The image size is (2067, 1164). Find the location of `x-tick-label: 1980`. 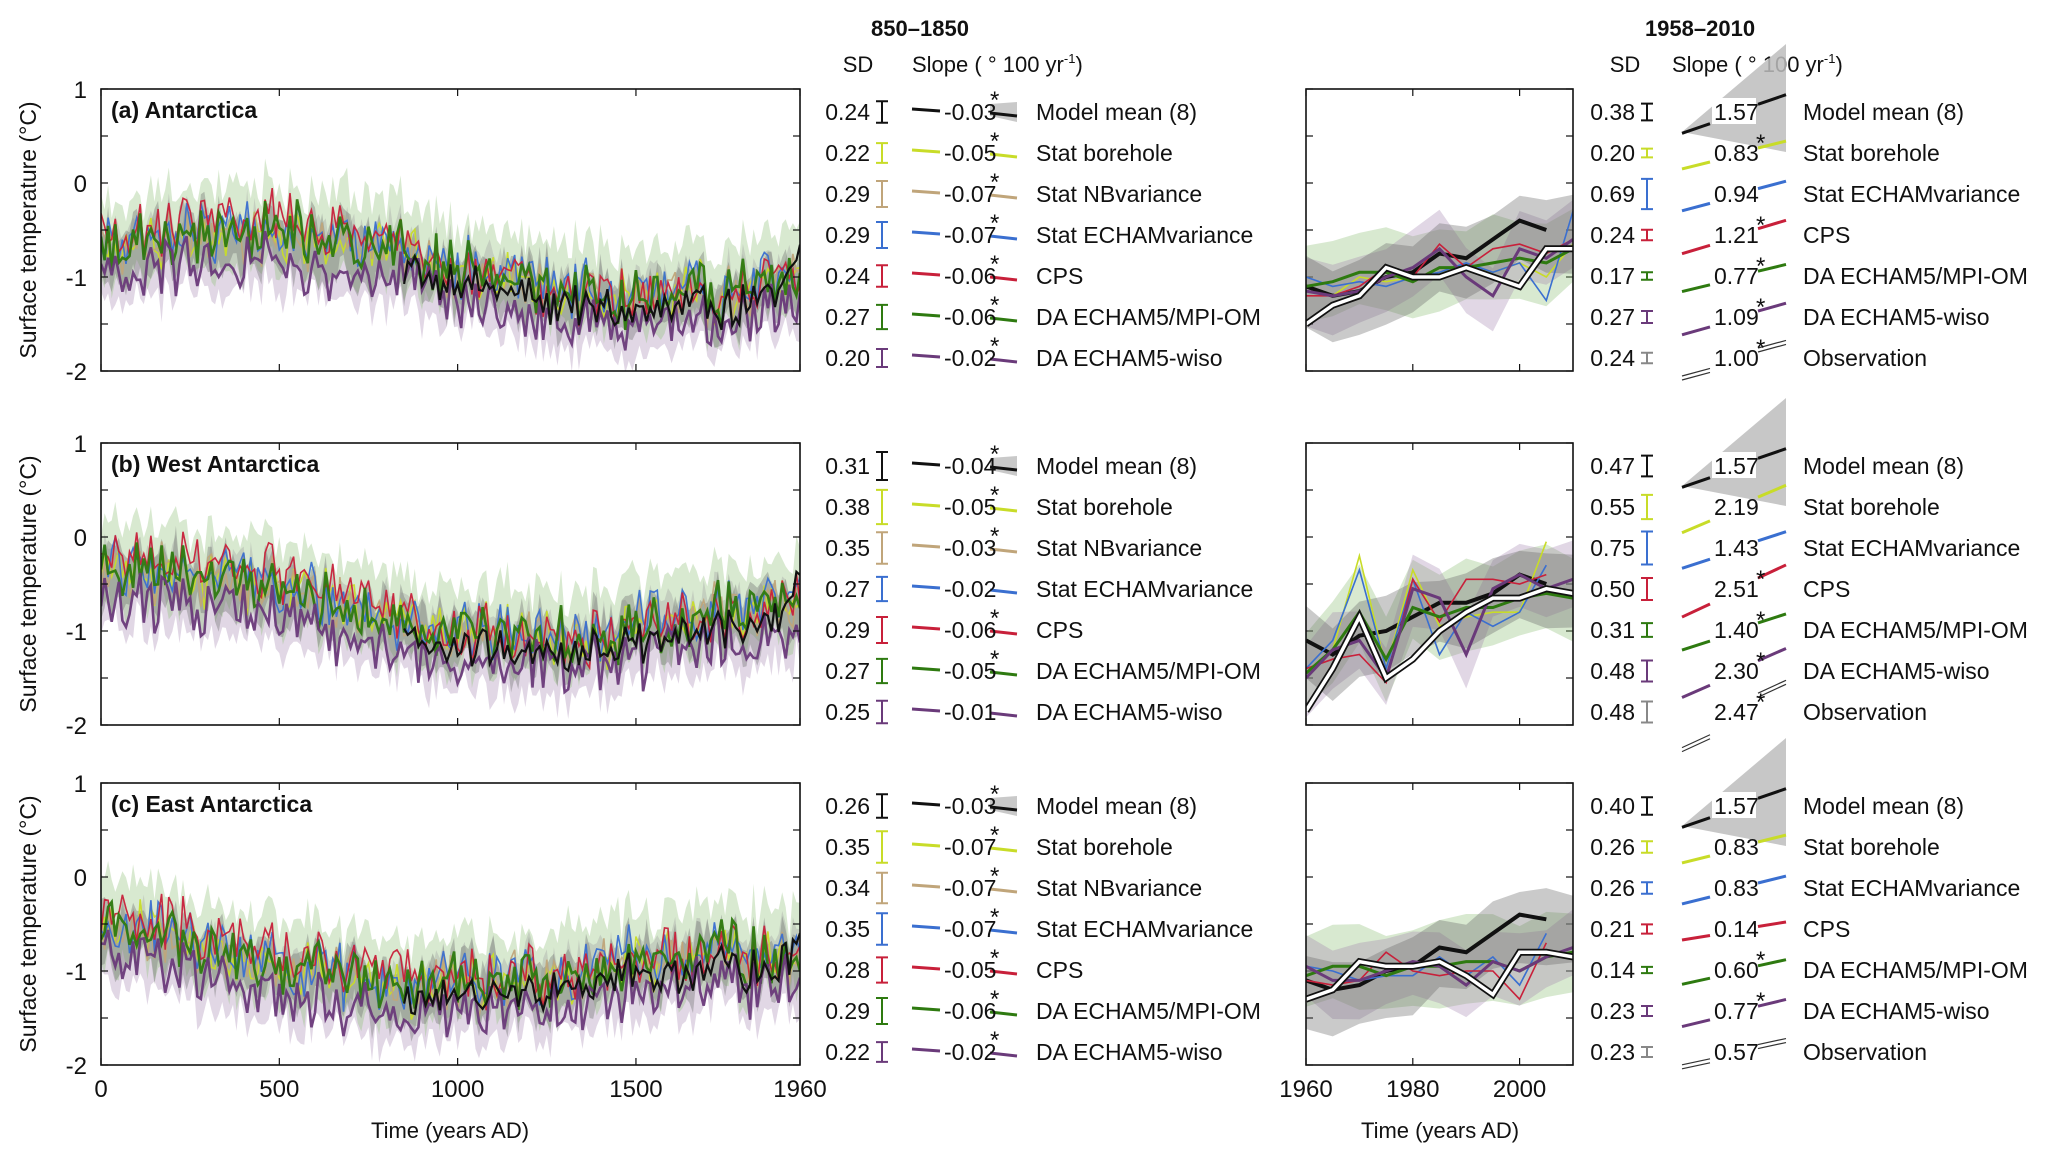

x-tick-label: 1980 is located at coordinates (1412, 1089).